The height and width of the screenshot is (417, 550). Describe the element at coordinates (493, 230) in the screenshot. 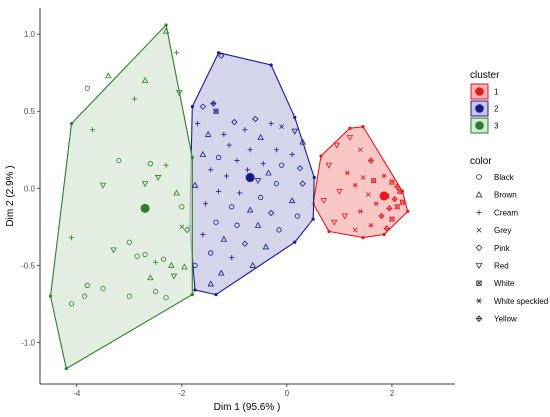

I see `color-legend-item: Grey` at that location.